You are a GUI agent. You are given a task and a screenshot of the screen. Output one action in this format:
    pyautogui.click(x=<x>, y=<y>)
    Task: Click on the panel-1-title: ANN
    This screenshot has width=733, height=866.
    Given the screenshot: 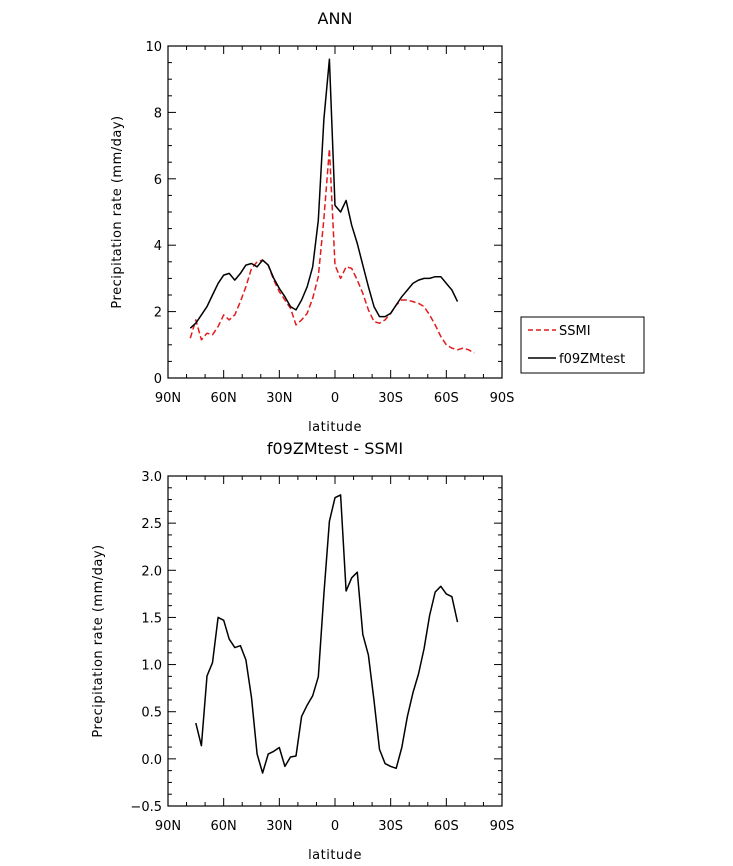 What is the action you would take?
    pyautogui.click(x=335, y=18)
    